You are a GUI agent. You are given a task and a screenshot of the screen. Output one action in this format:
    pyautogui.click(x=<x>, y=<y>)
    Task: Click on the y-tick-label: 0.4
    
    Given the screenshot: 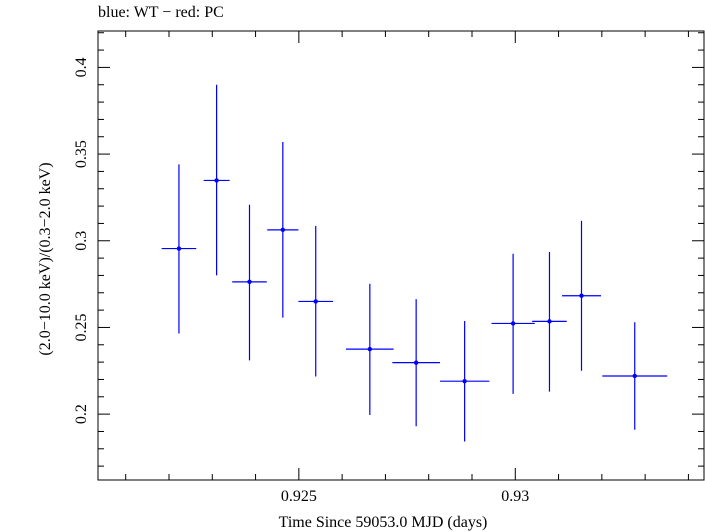 What is the action you would take?
    pyautogui.click(x=81, y=67)
    